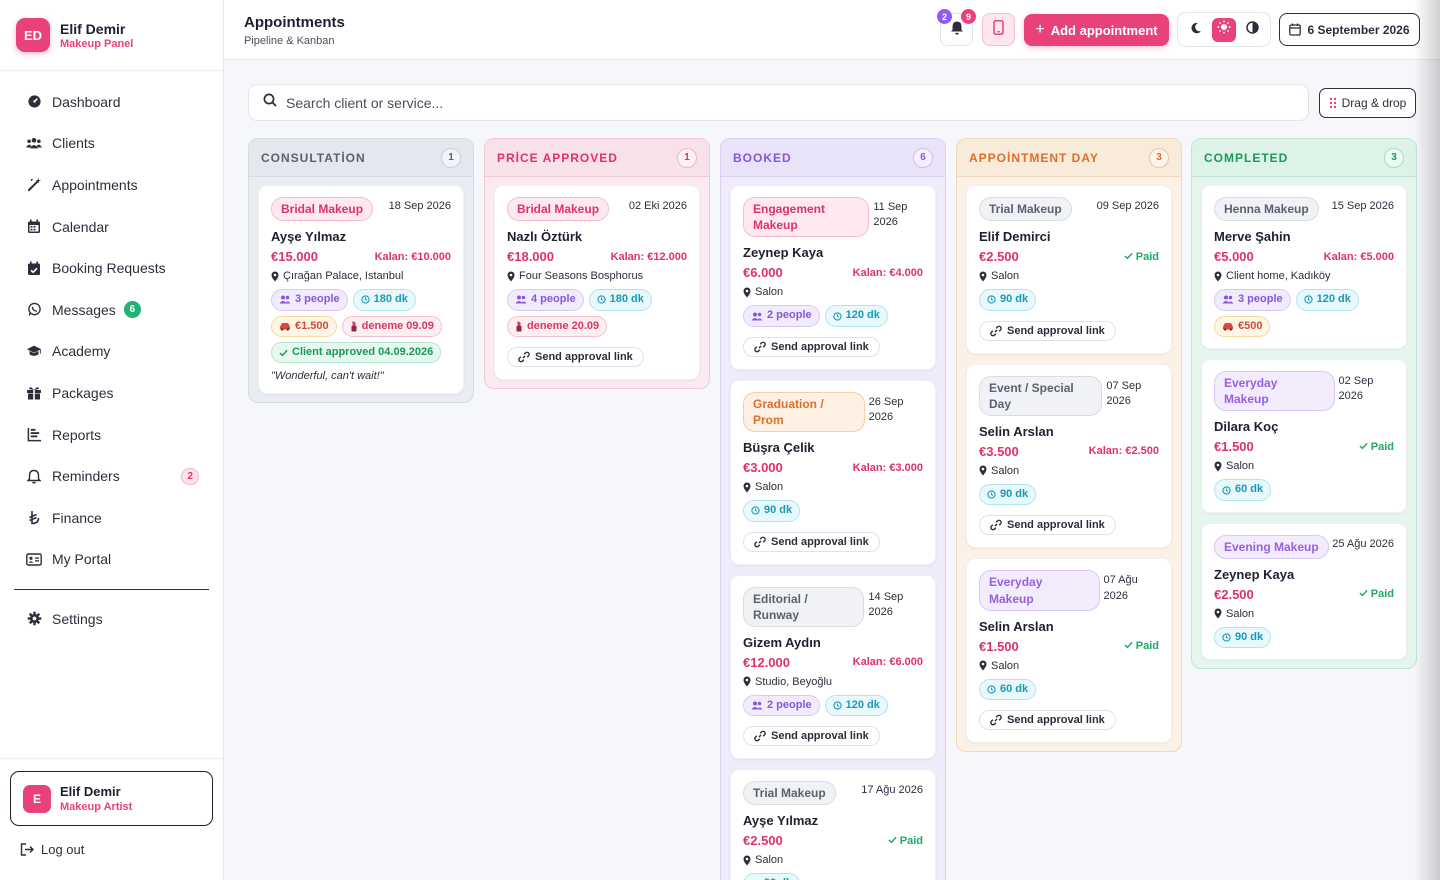 The width and height of the screenshot is (1440, 880). I want to click on notifications-button: 2 9, so click(956, 27).